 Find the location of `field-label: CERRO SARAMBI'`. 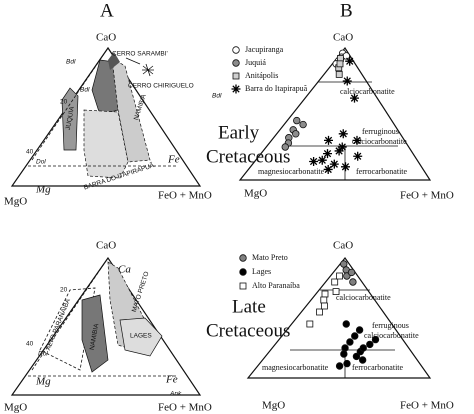

field-label: CERRO SARAMBI' is located at coordinates (140, 54).